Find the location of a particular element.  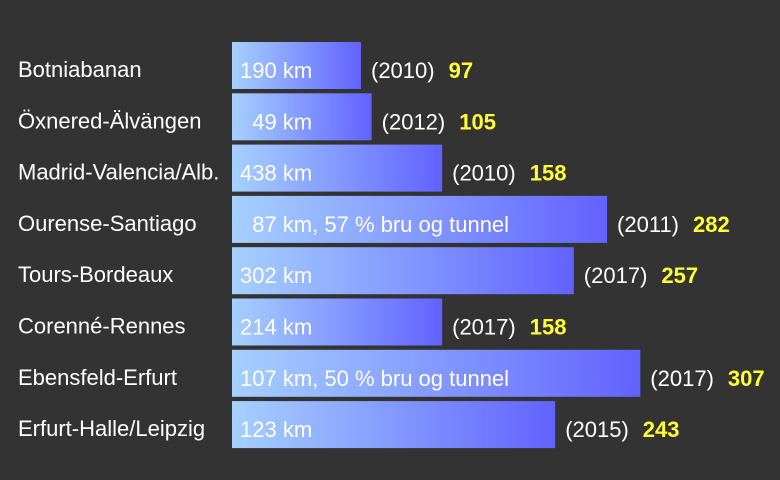

category-label: Corenné-Rennes is located at coordinates (102, 326).